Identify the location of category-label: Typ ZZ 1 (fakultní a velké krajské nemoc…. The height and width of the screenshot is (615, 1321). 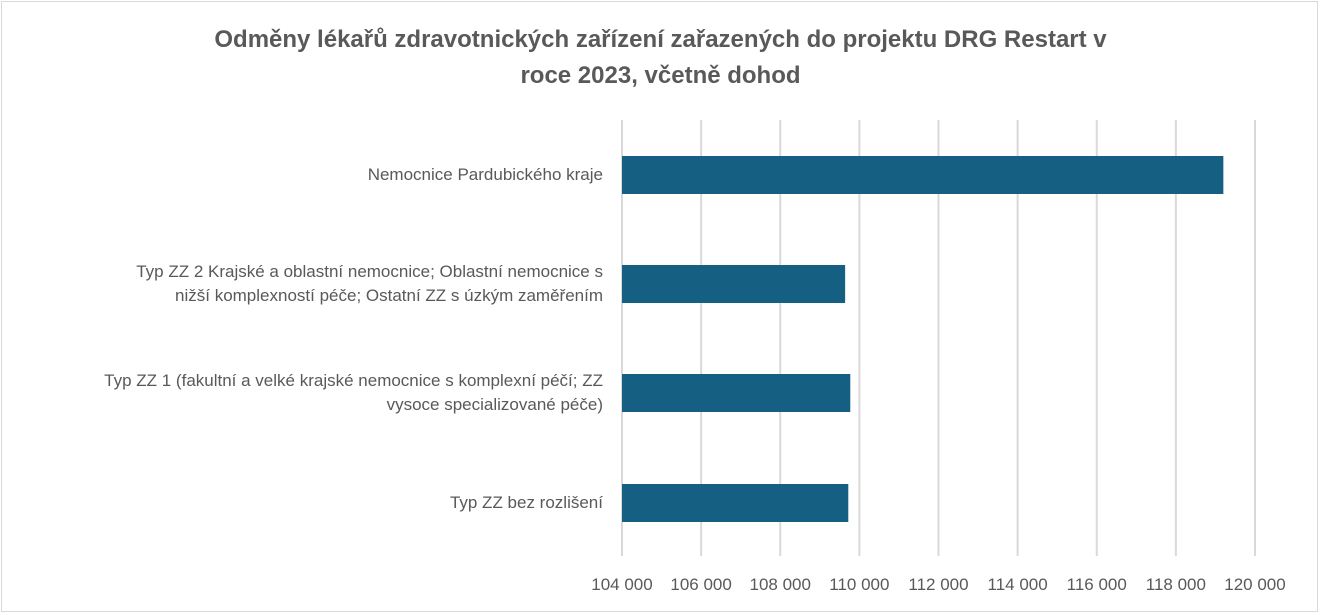
(301, 393).